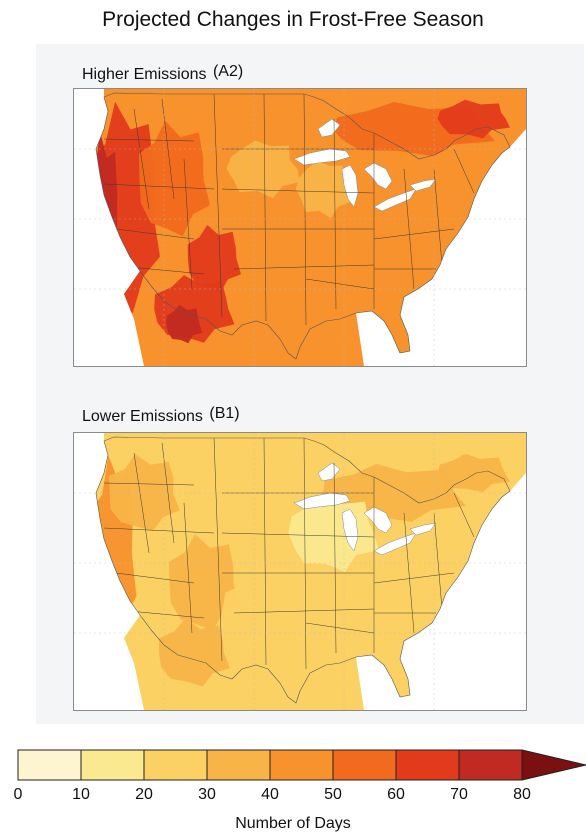 This screenshot has height=840, width=586. Describe the element at coordinates (18, 794) in the screenshot. I see `legend-tick-0: 0` at that location.